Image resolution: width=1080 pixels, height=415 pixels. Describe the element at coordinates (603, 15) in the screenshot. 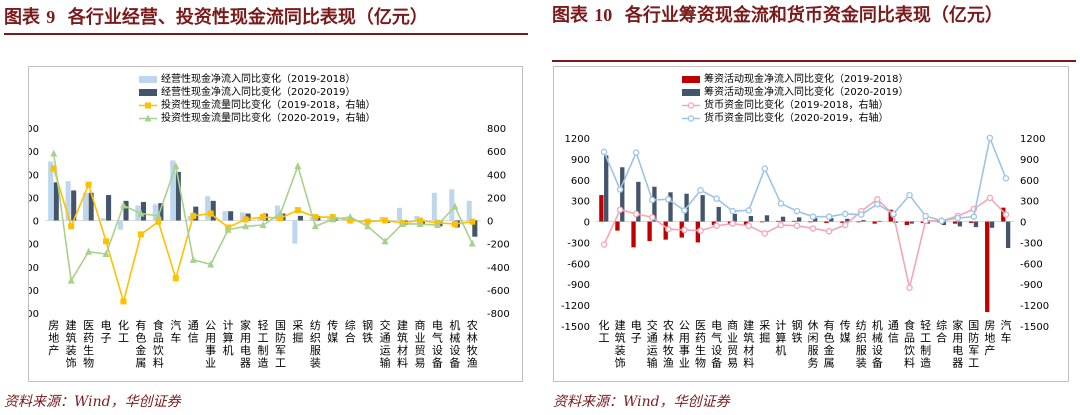

I see `figure-number: 10` at that location.